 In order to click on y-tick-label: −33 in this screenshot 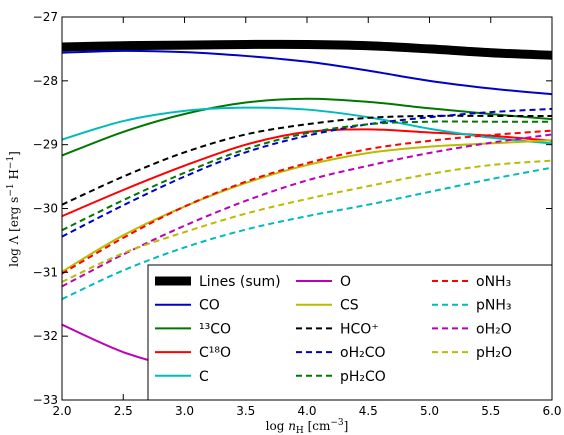, I will do `click(45, 400)`.